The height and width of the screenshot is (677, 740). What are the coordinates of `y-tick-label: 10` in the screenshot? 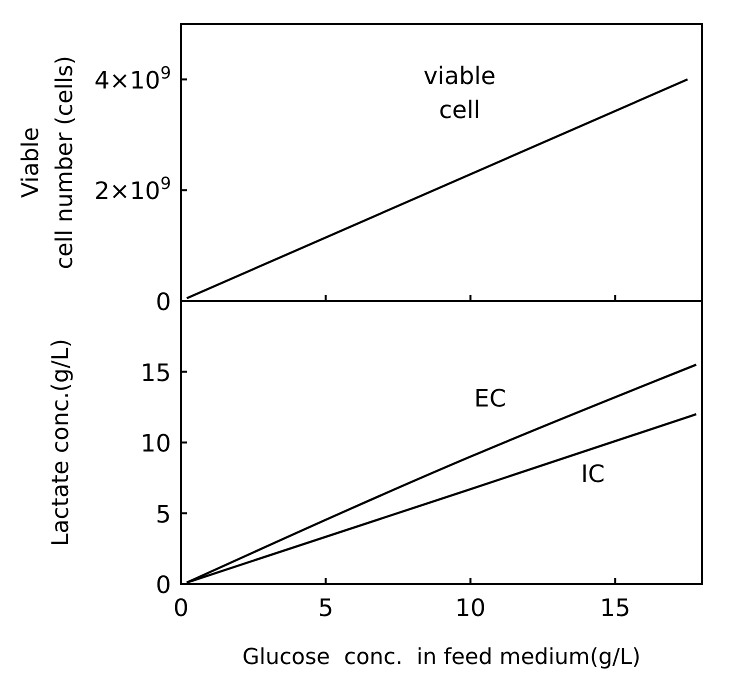 It's located at (155, 444).